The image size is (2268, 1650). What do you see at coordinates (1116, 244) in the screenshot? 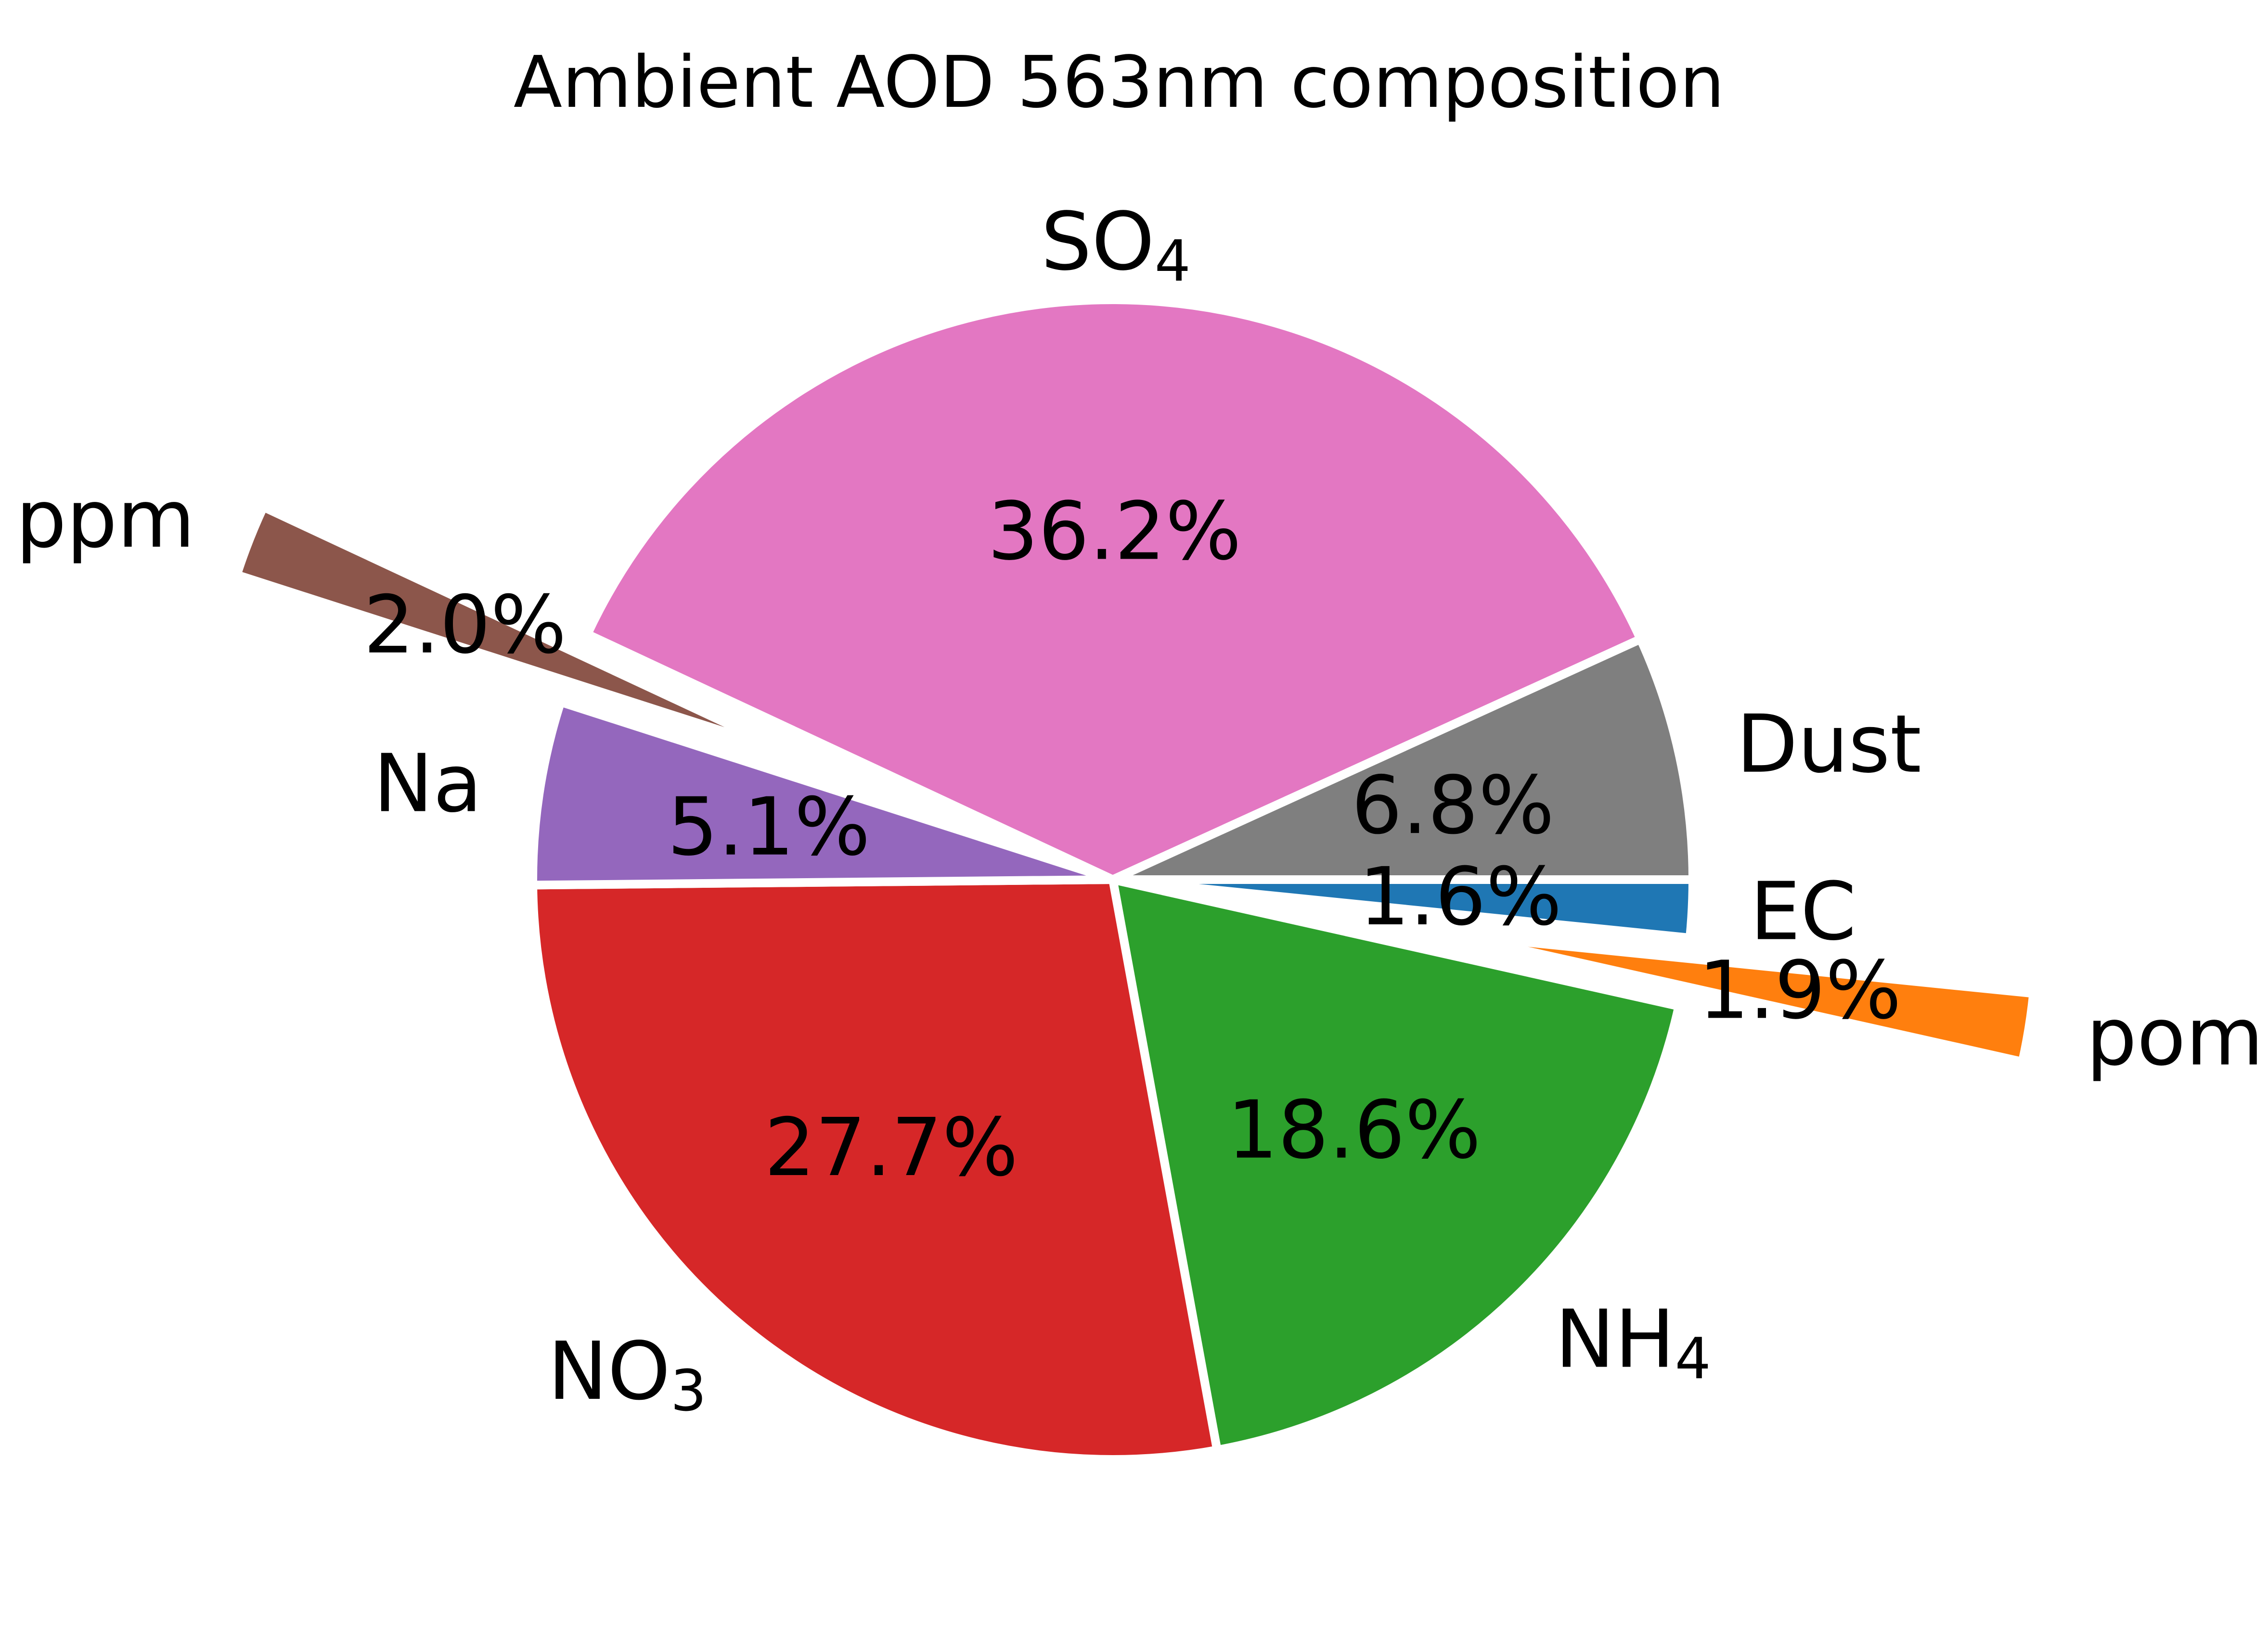
I see `slice-label-so4: SO4` at bounding box center [1116, 244].